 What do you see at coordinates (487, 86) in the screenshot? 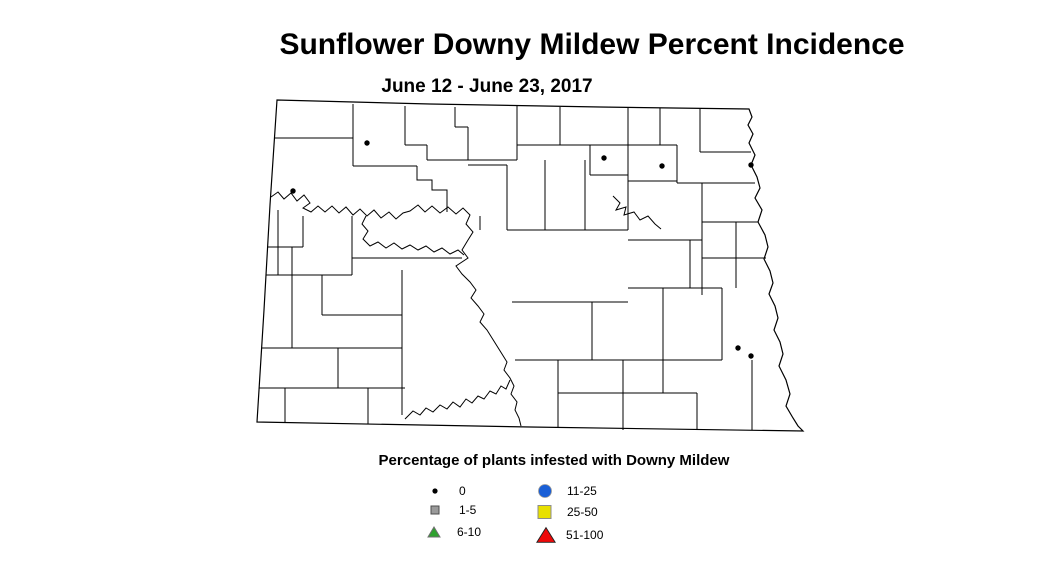
I see `page-subtitle: June 12 - June 23, 2017` at bounding box center [487, 86].